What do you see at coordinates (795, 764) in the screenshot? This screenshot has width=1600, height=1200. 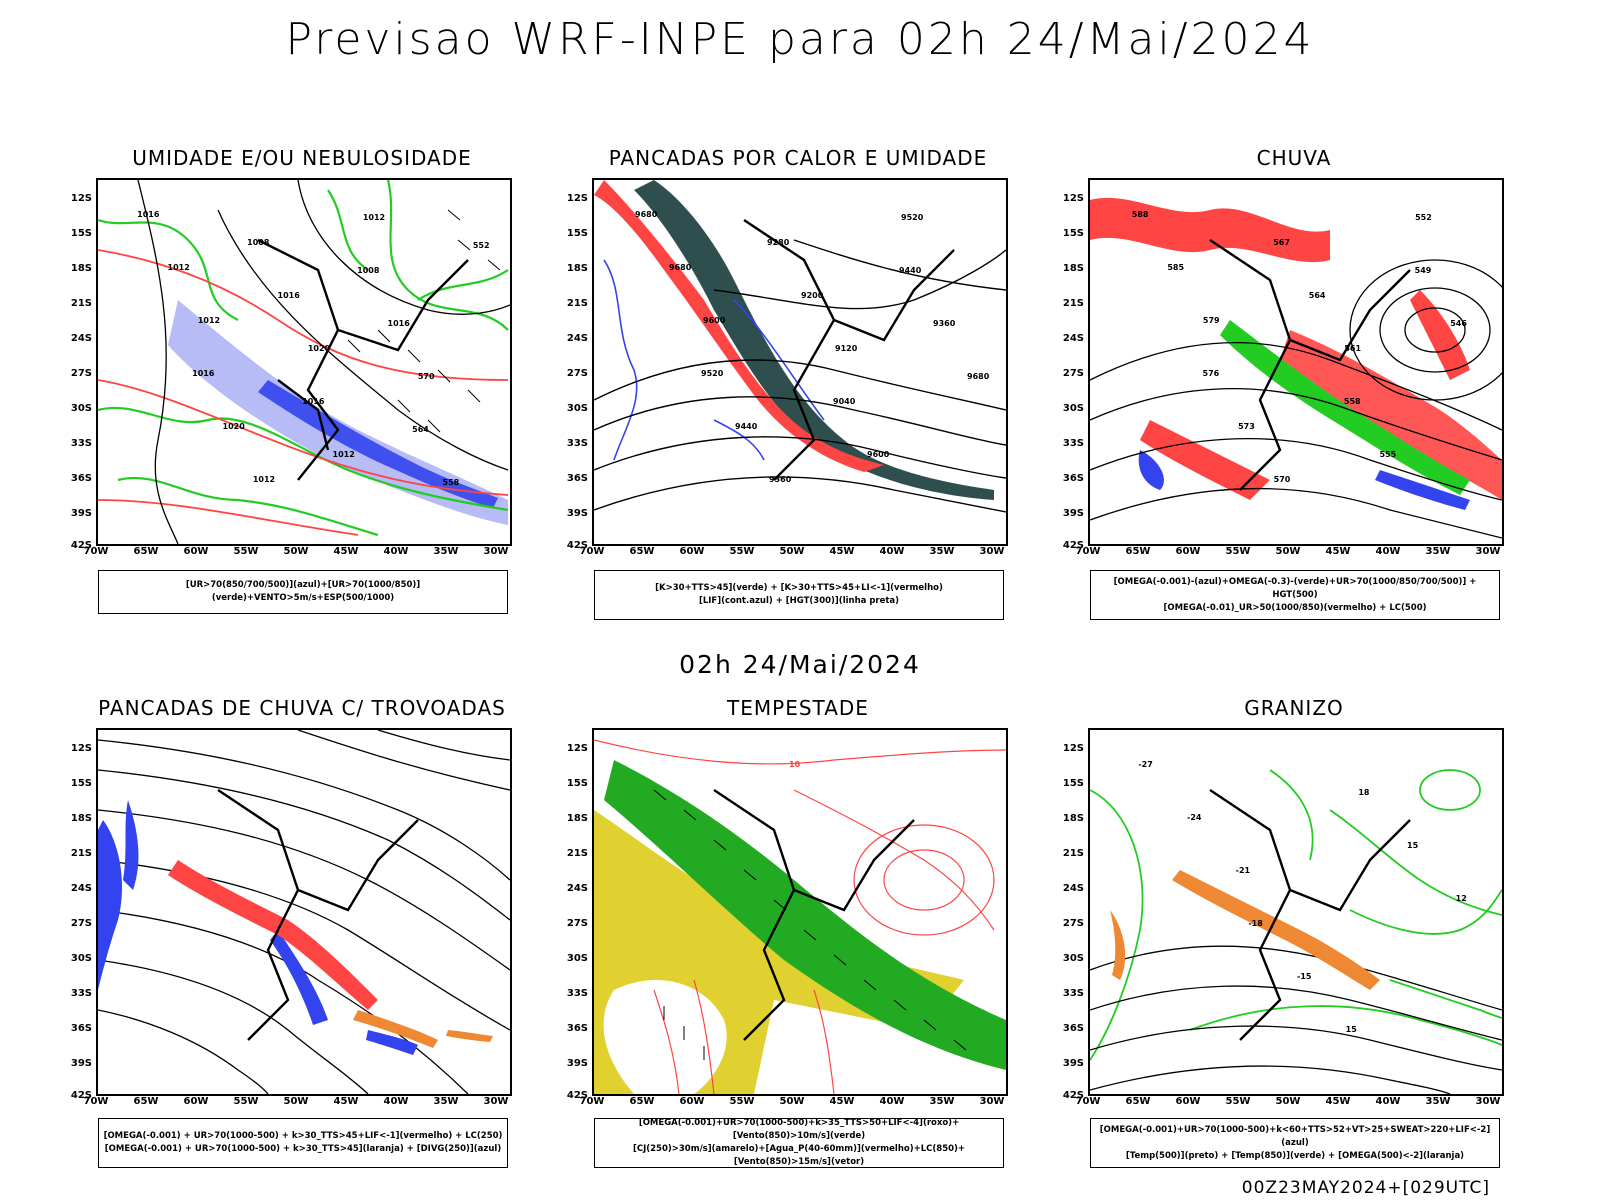 I see `contour-label: 10` at bounding box center [795, 764].